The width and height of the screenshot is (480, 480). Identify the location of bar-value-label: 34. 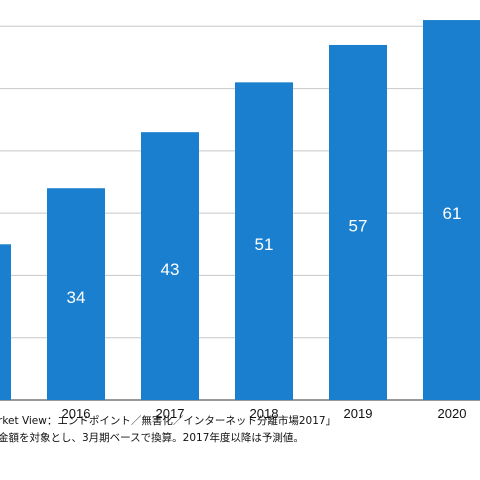
(76, 297).